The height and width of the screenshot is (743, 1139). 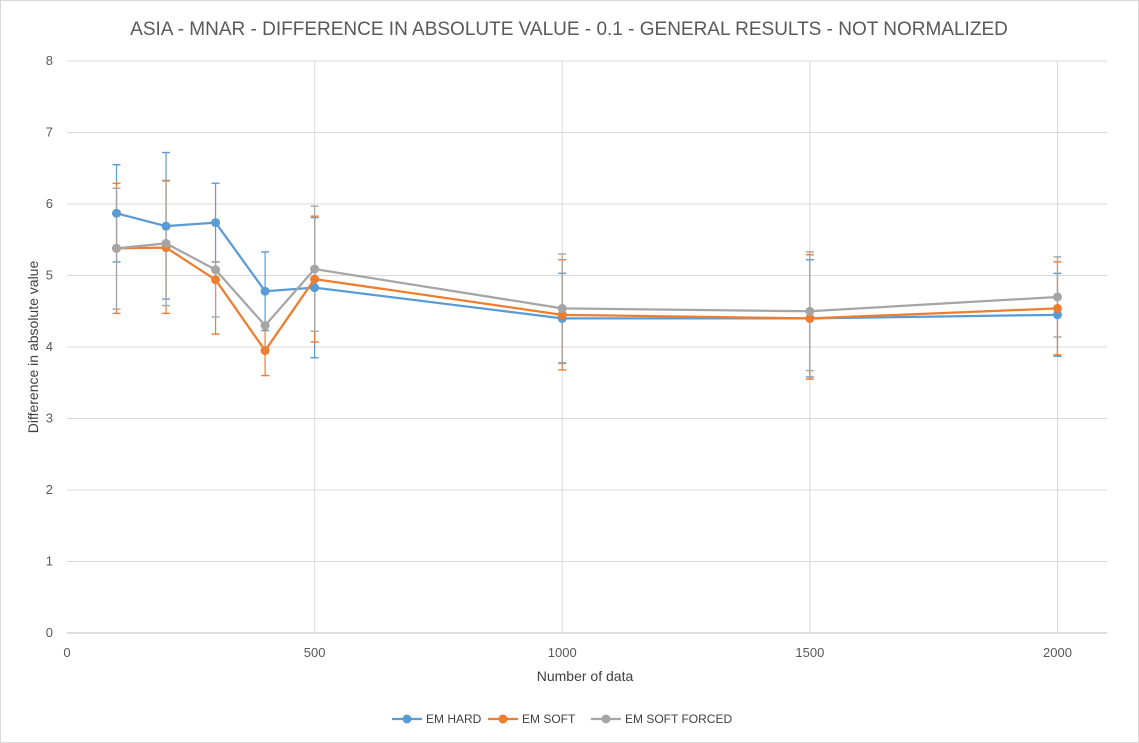 I want to click on legend-item: EM SOFT, so click(x=532, y=719).